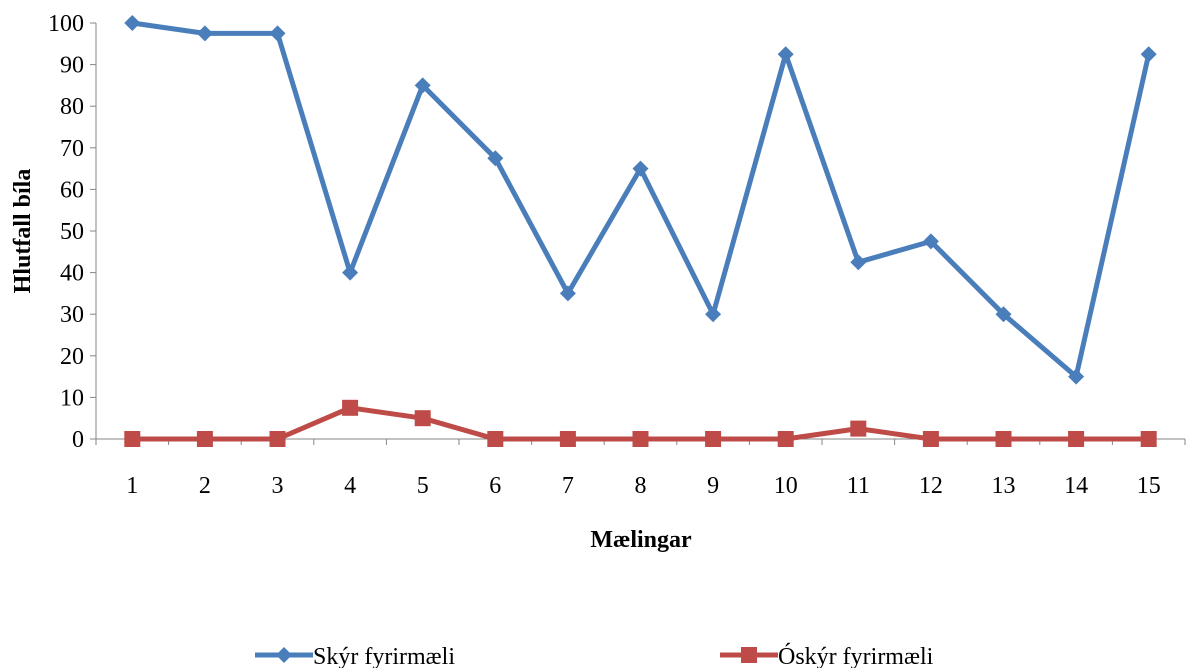 Image resolution: width=1187 pixels, height=668 pixels. What do you see at coordinates (423, 486) in the screenshot?
I see `x-tick-label: 5` at bounding box center [423, 486].